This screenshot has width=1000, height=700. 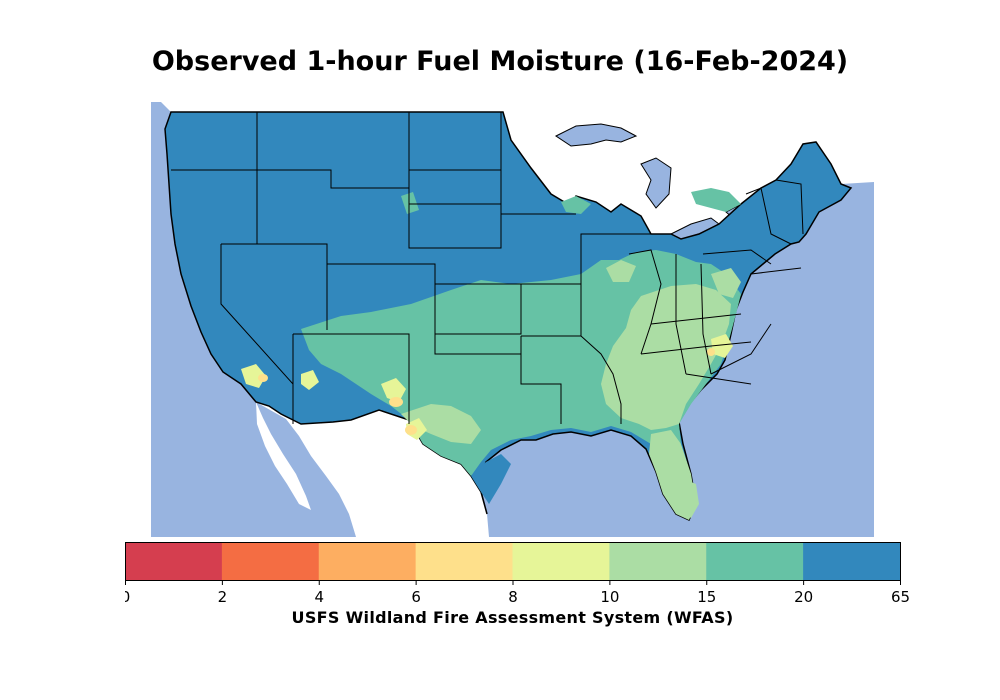 I want to click on lake-superior, so click(x=596, y=135).